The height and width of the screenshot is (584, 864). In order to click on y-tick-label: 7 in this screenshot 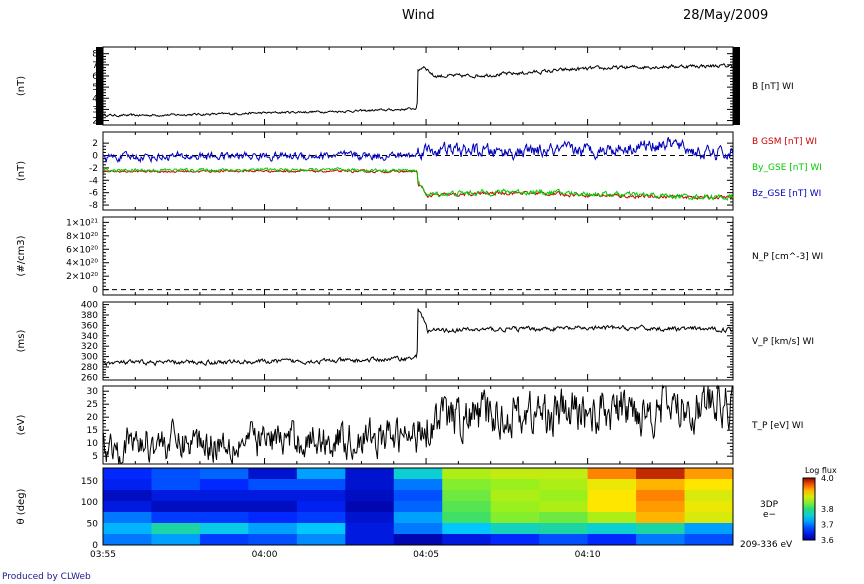, I will do `click(95, 66)`.